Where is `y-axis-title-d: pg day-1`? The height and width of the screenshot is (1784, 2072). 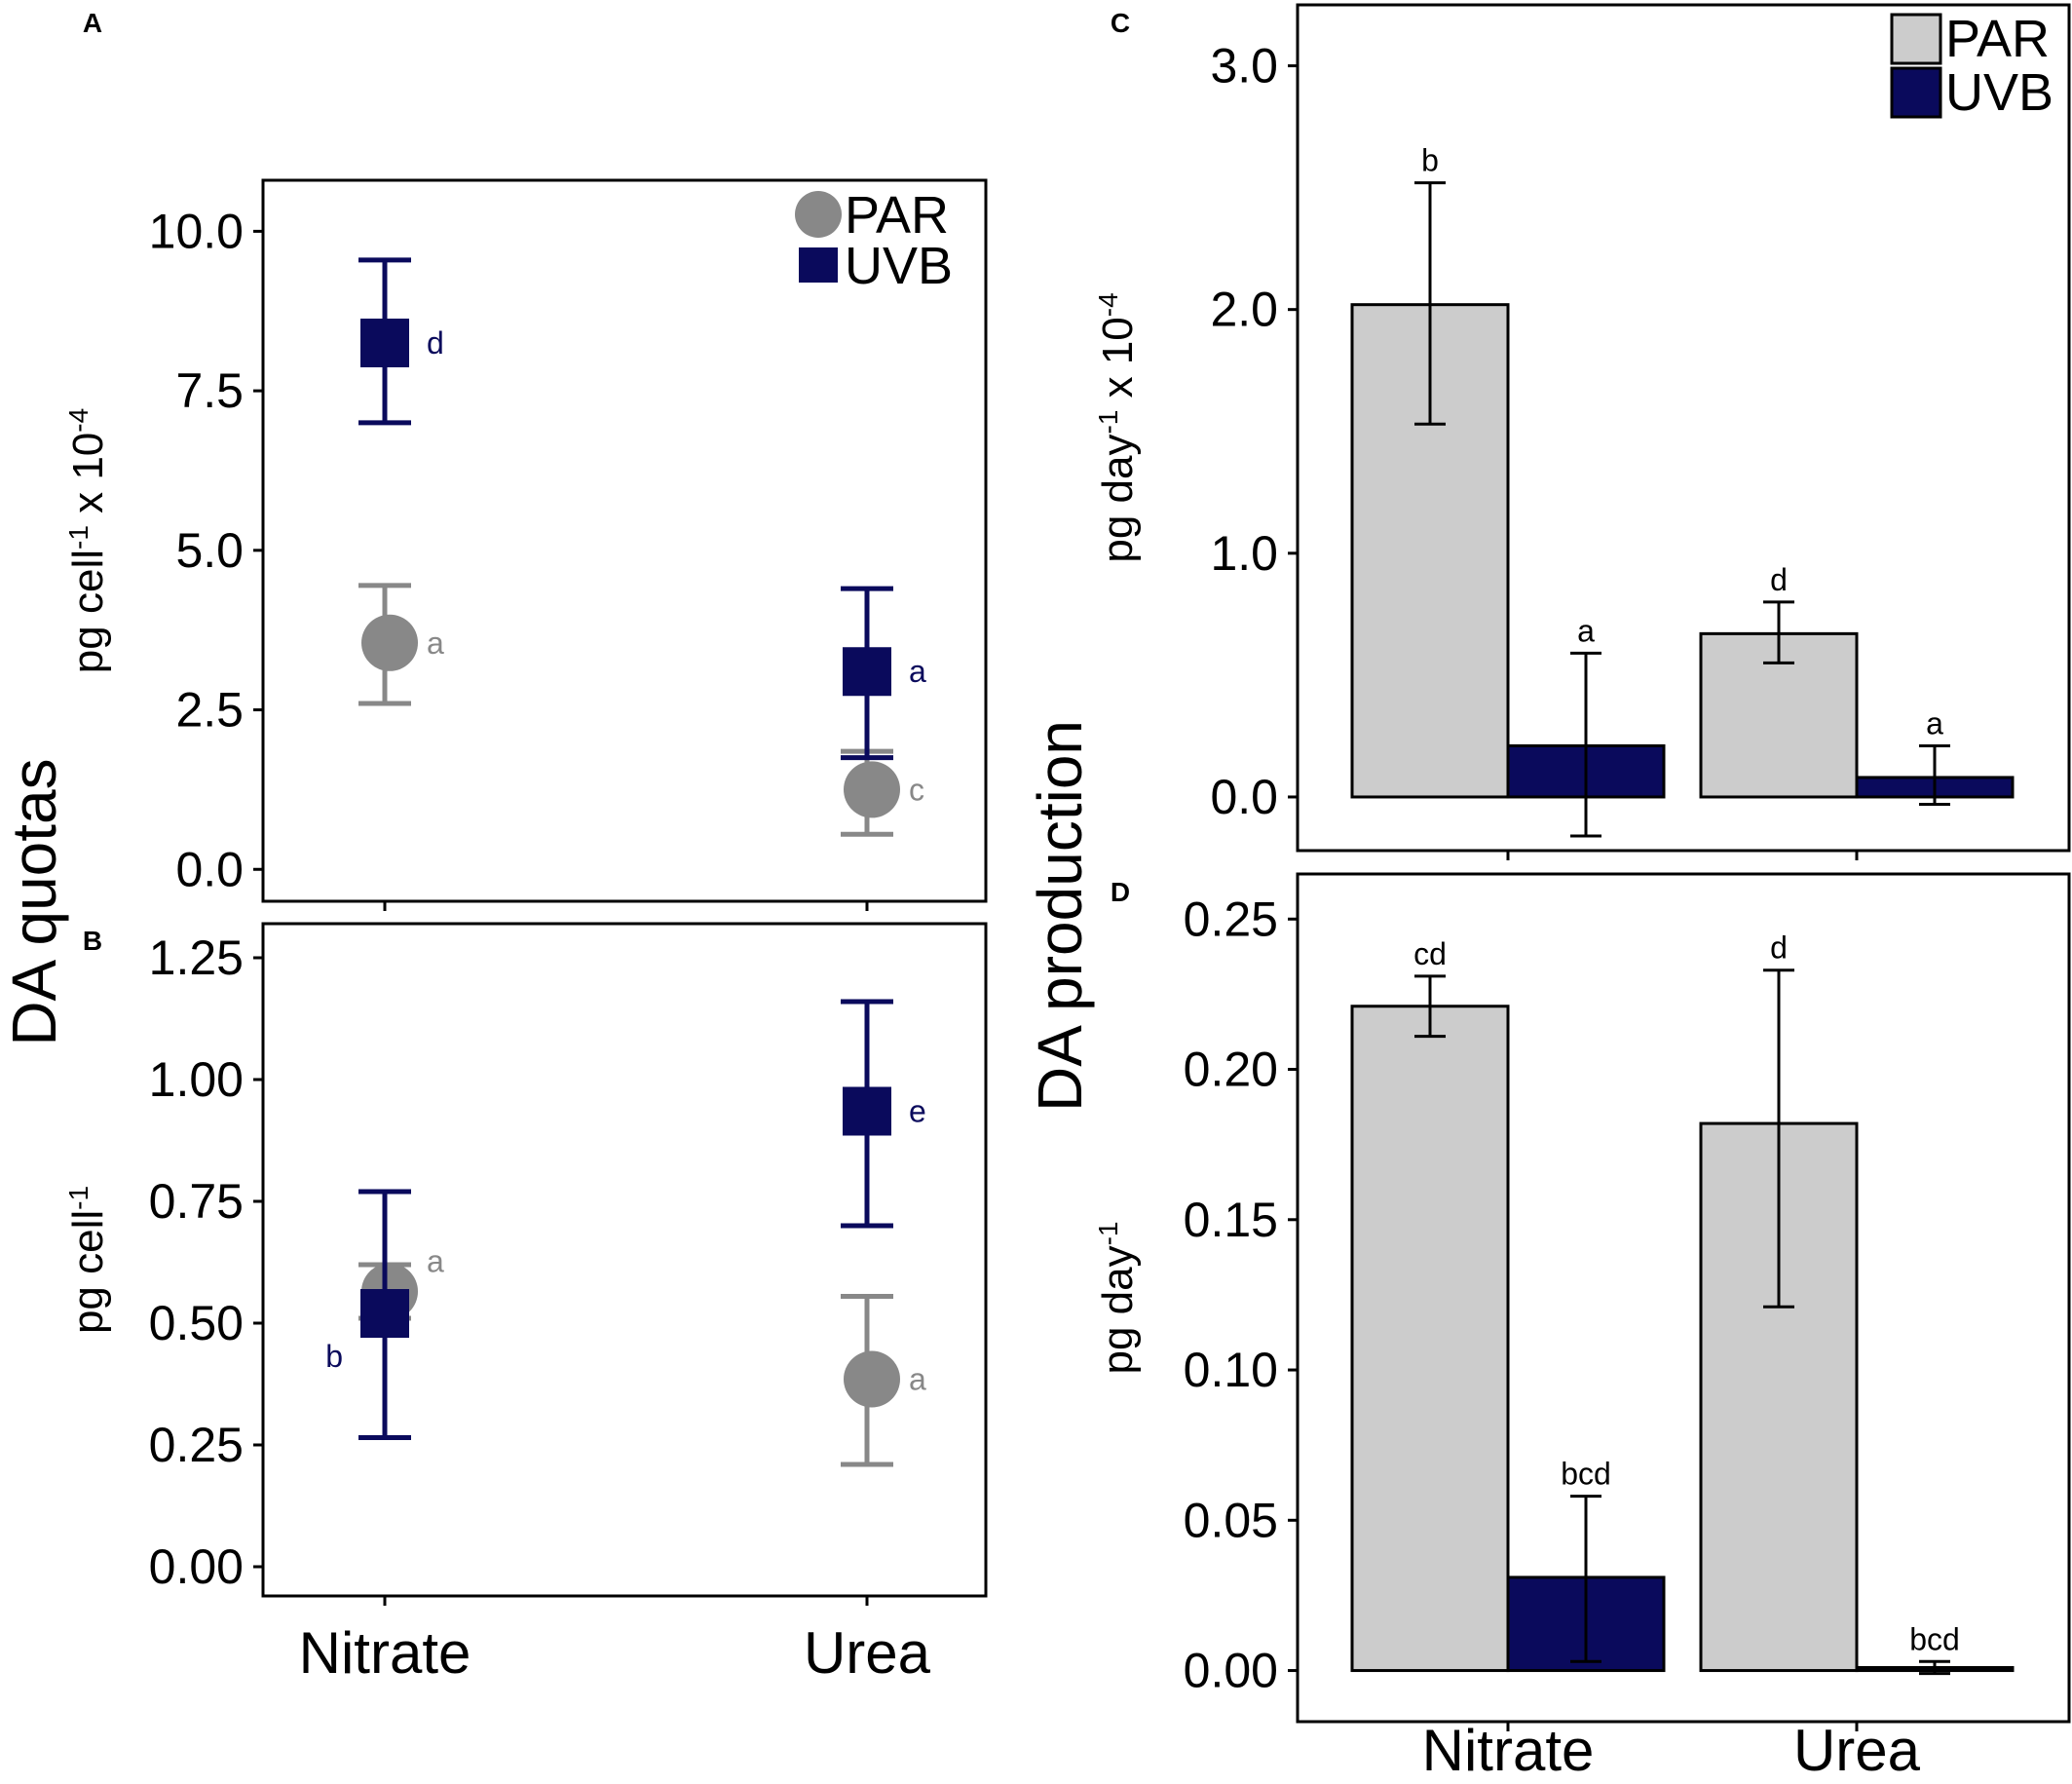 y-axis-title-d: pg day-1 is located at coordinates (1118, 1297).